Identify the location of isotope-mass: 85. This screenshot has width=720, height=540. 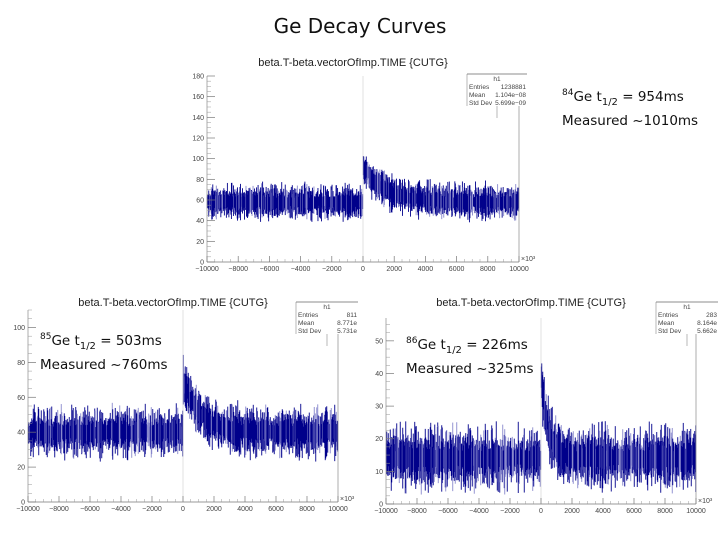
(46, 337).